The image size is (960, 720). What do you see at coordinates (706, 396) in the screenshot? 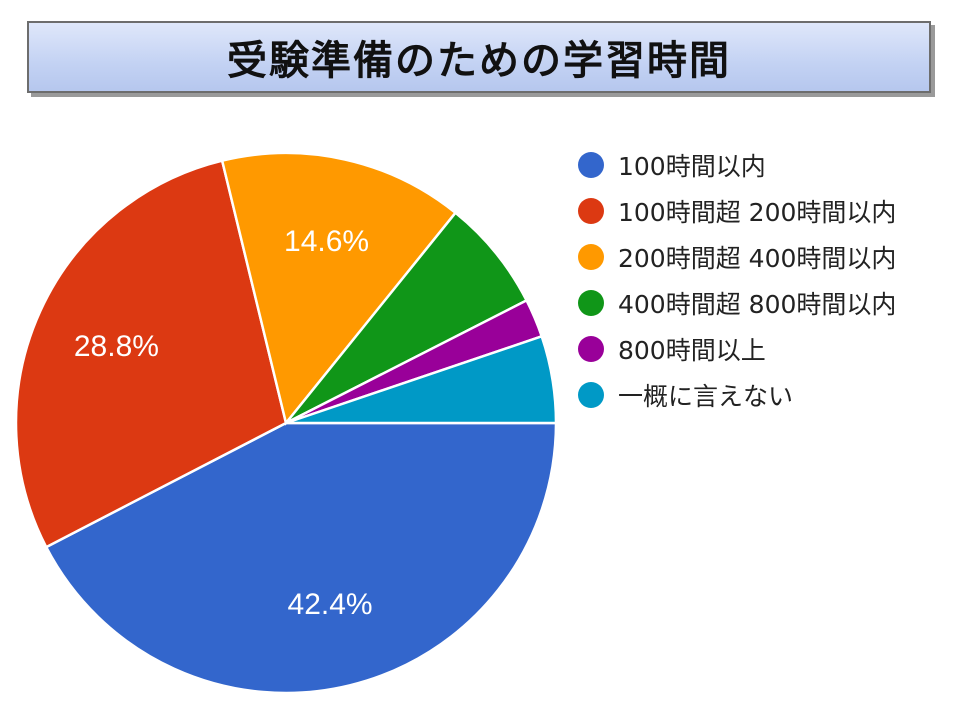
I see `legend-label: 一概に言えない` at bounding box center [706, 396].